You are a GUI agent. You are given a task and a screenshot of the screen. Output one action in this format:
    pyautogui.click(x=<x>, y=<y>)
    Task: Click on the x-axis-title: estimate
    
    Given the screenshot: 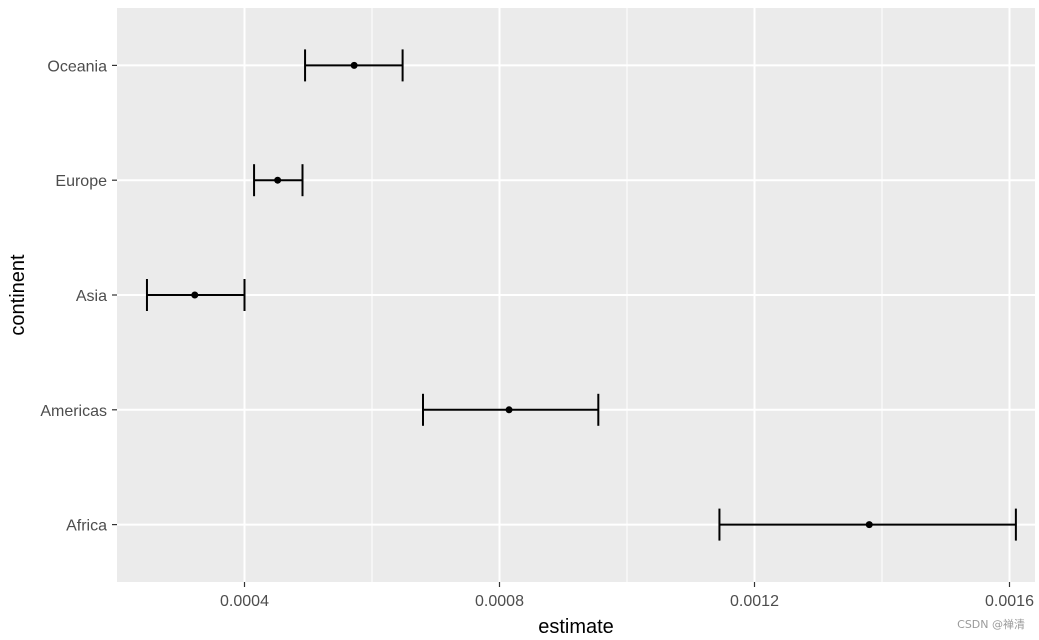 What is the action you would take?
    pyautogui.click(x=576, y=627)
    